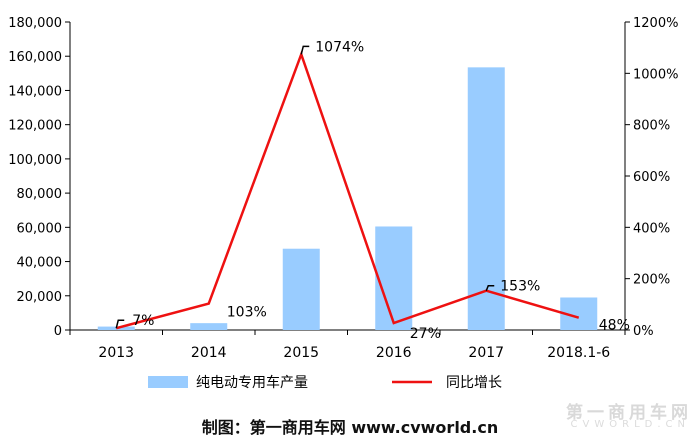 The height and width of the screenshot is (441, 700). Describe the element at coordinates (168, 382) in the screenshot. I see `legend-bar-swatch` at that location.